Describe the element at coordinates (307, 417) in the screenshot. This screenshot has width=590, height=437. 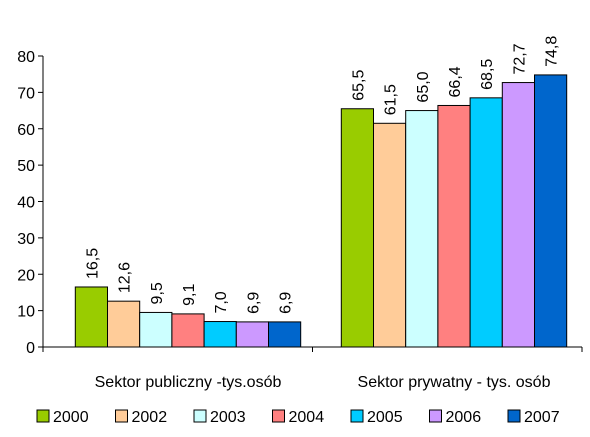
I see `legend-label: 2004` at that location.